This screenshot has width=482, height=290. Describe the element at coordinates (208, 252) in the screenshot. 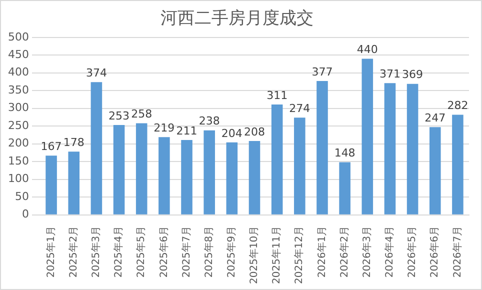

I see `x-tick-label: 2025年8月` at that location.